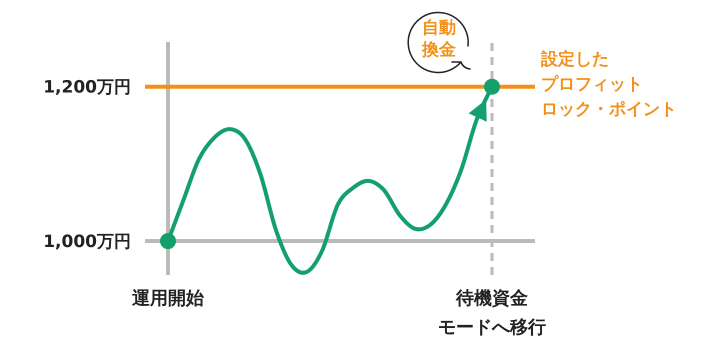  What do you see at coordinates (438, 39) in the screenshot?
I see `annotation: 自動換金` at bounding box center [438, 39].